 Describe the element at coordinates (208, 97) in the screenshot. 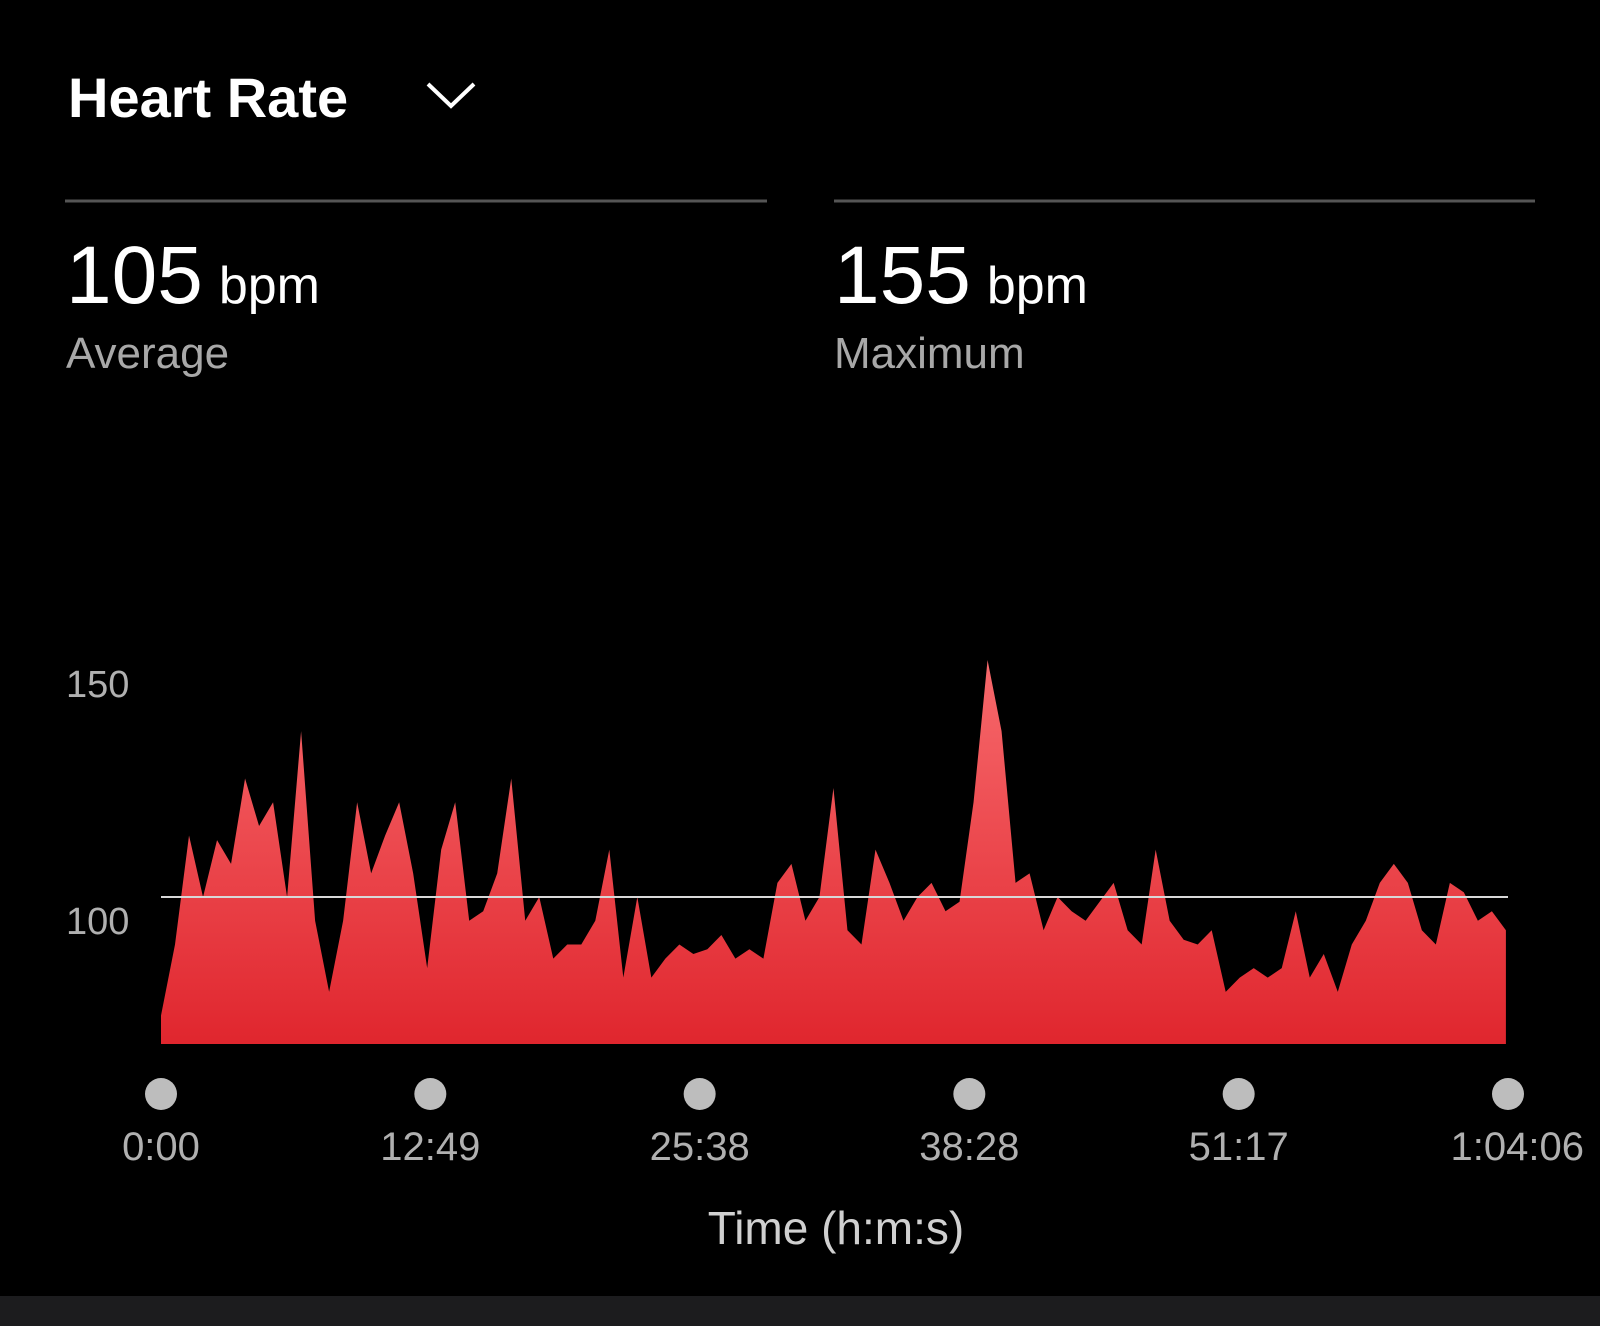

I see `title: Heart Rate` at that location.